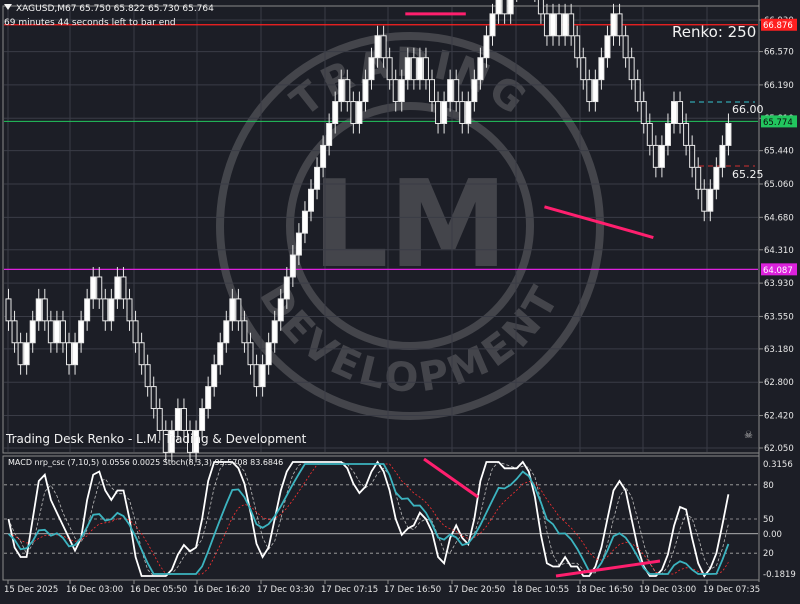  I want to click on osc-tick-label-1: 80, so click(768, 486).